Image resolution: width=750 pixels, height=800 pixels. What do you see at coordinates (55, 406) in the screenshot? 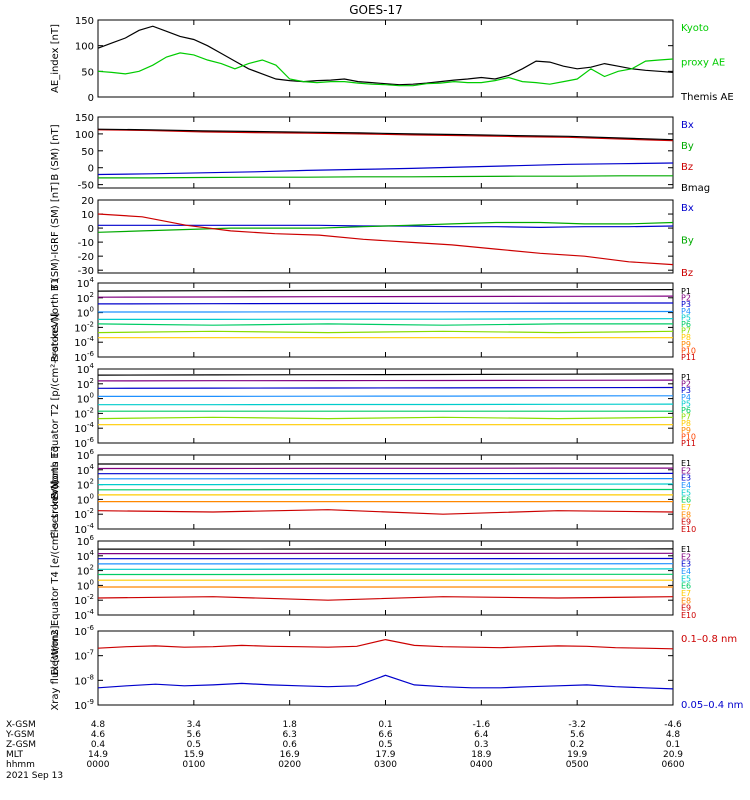
I see `y-axis-label: Protons Equator T2 [p/(cm²-s-sr-keV)]` at bounding box center [55, 406].